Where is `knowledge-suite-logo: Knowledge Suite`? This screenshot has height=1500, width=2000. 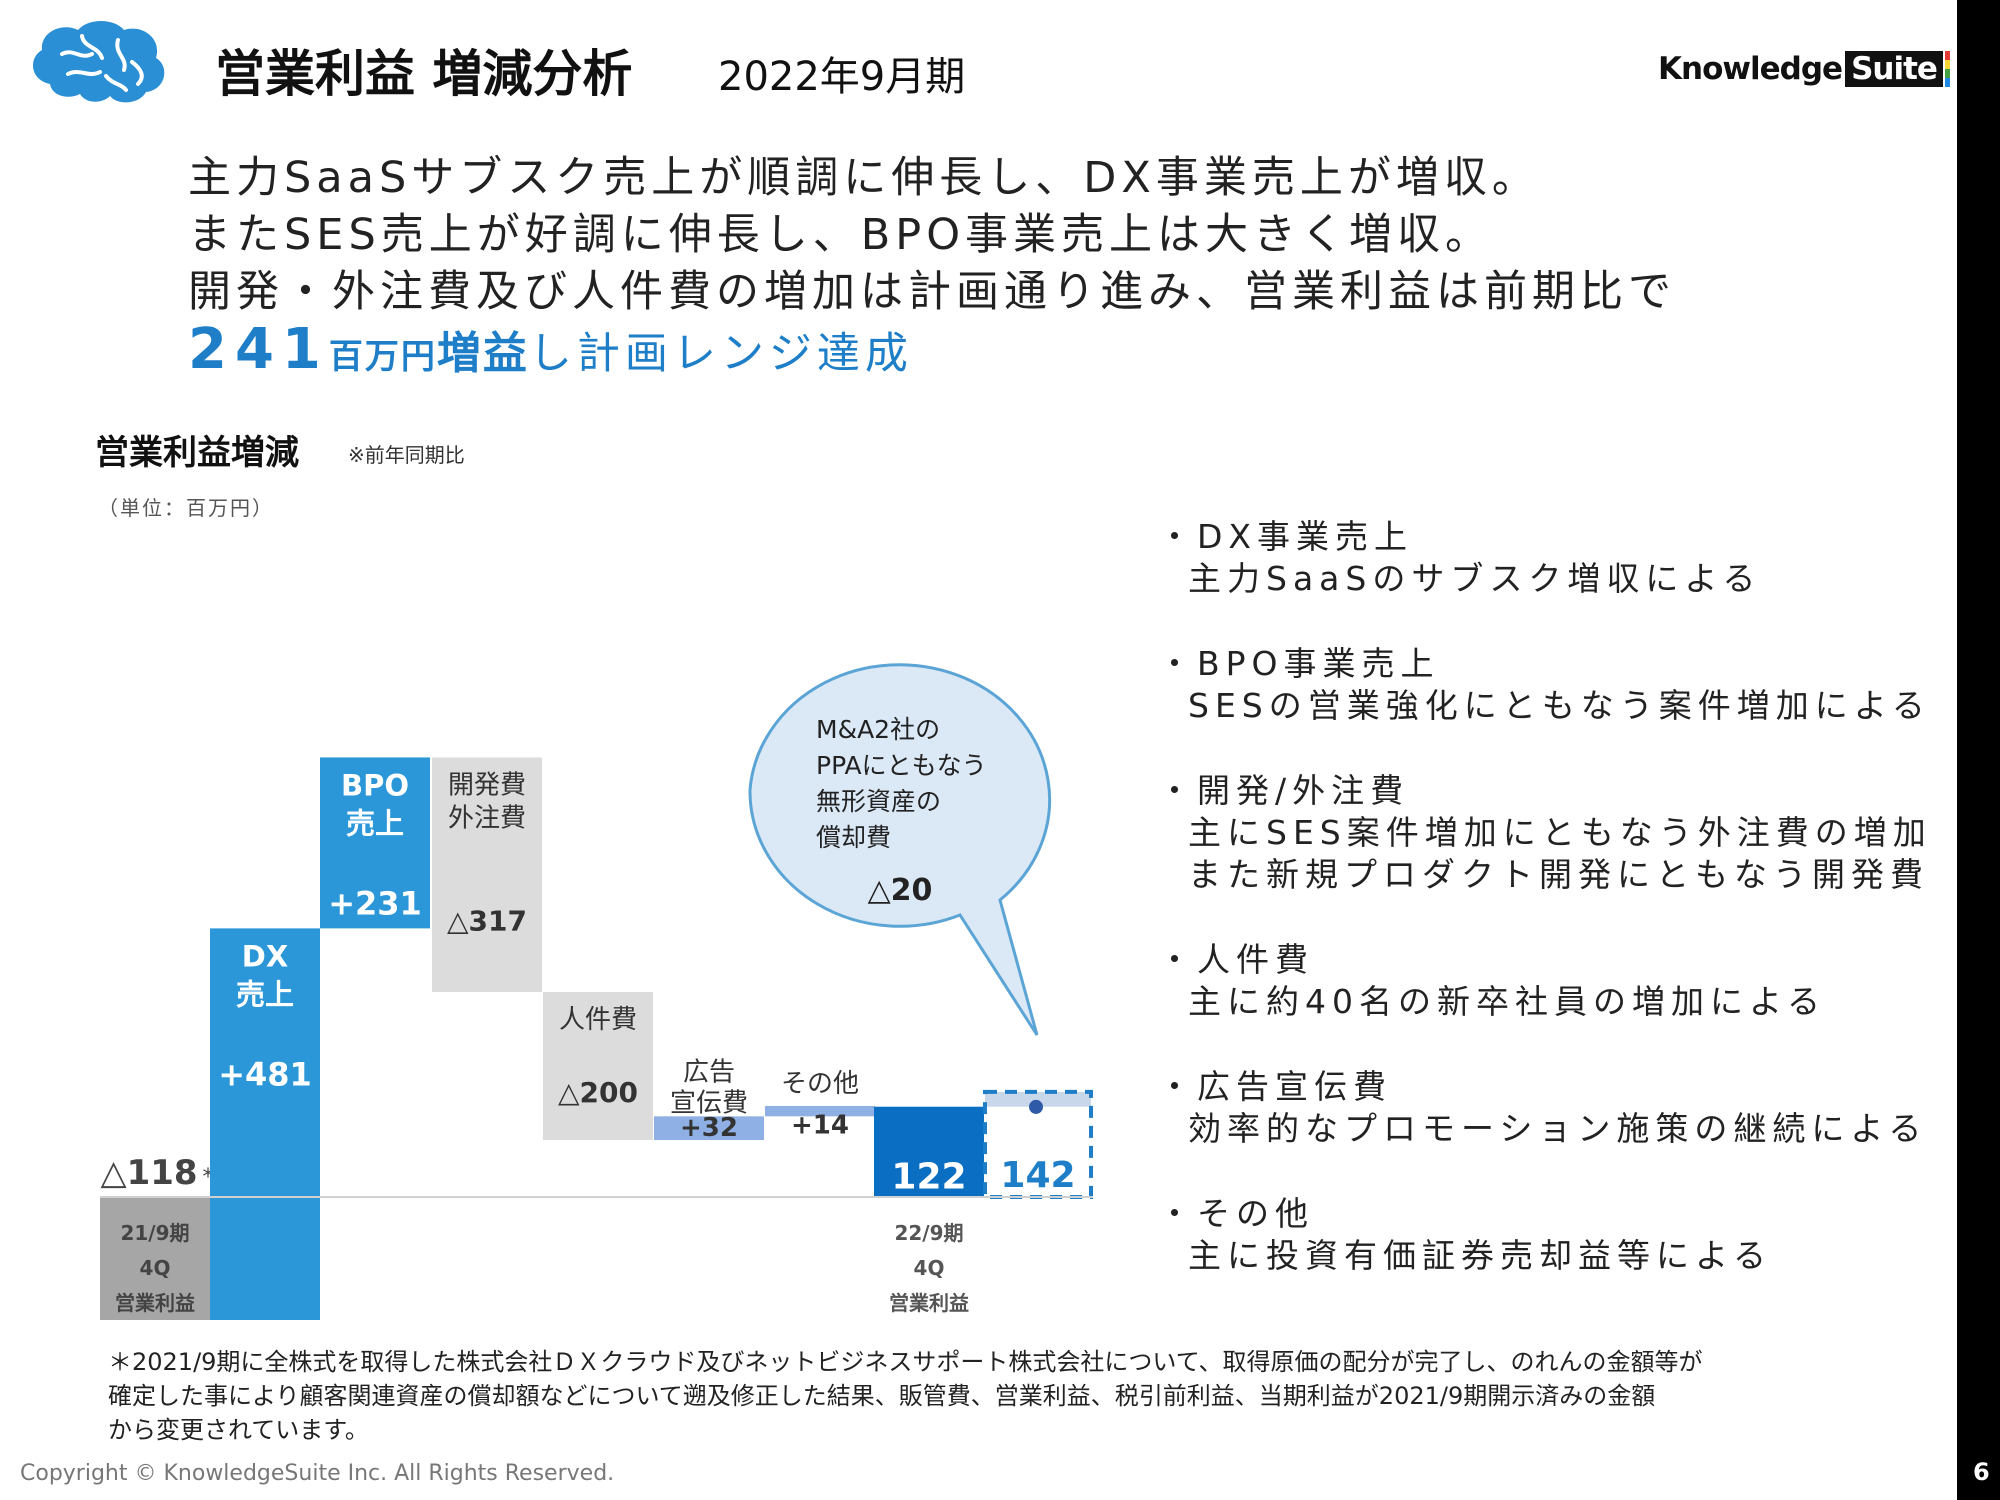 knowledge-suite-logo: Knowledge Suite is located at coordinates (1804, 69).